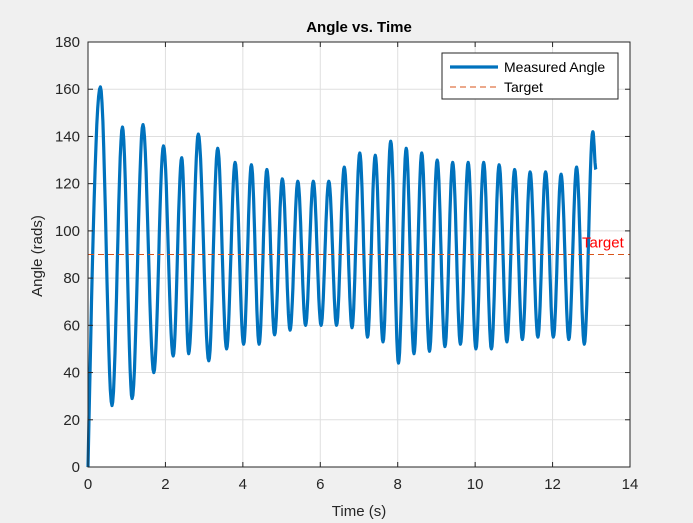 This screenshot has width=693, height=523. I want to click on x-tick-label: 12, so click(552, 484).